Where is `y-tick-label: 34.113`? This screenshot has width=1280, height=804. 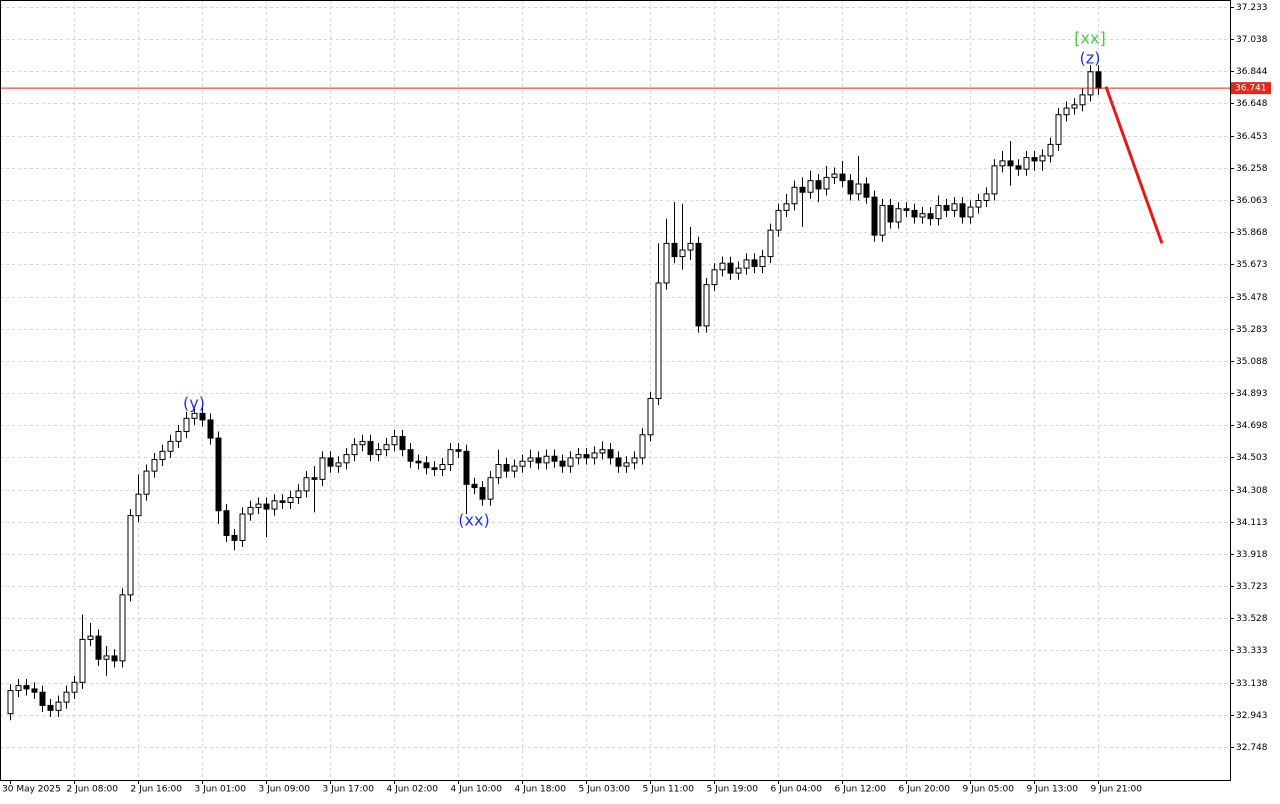 y-tick-label: 34.113 is located at coordinates (1252, 523).